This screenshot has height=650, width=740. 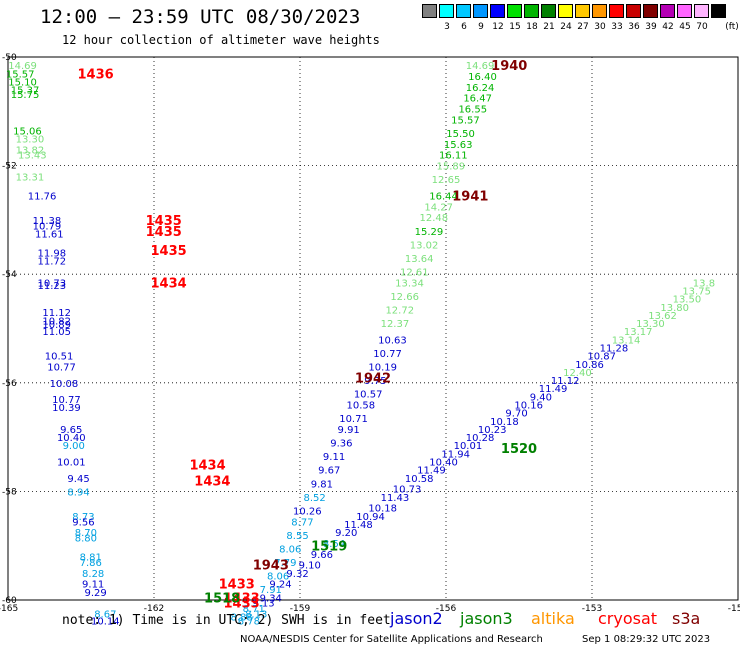 I want to click on swh-value: 9.40, so click(x=541, y=397).